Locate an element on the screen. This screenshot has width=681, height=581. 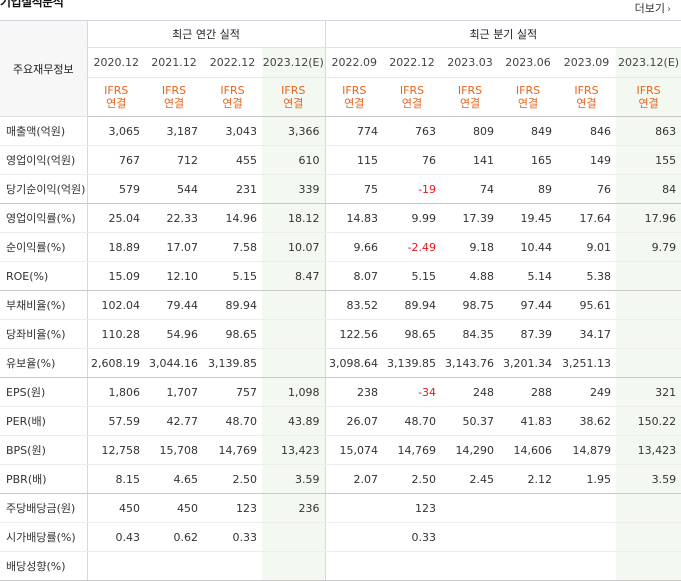
value-cell: 98.65 is located at coordinates (412, 334).